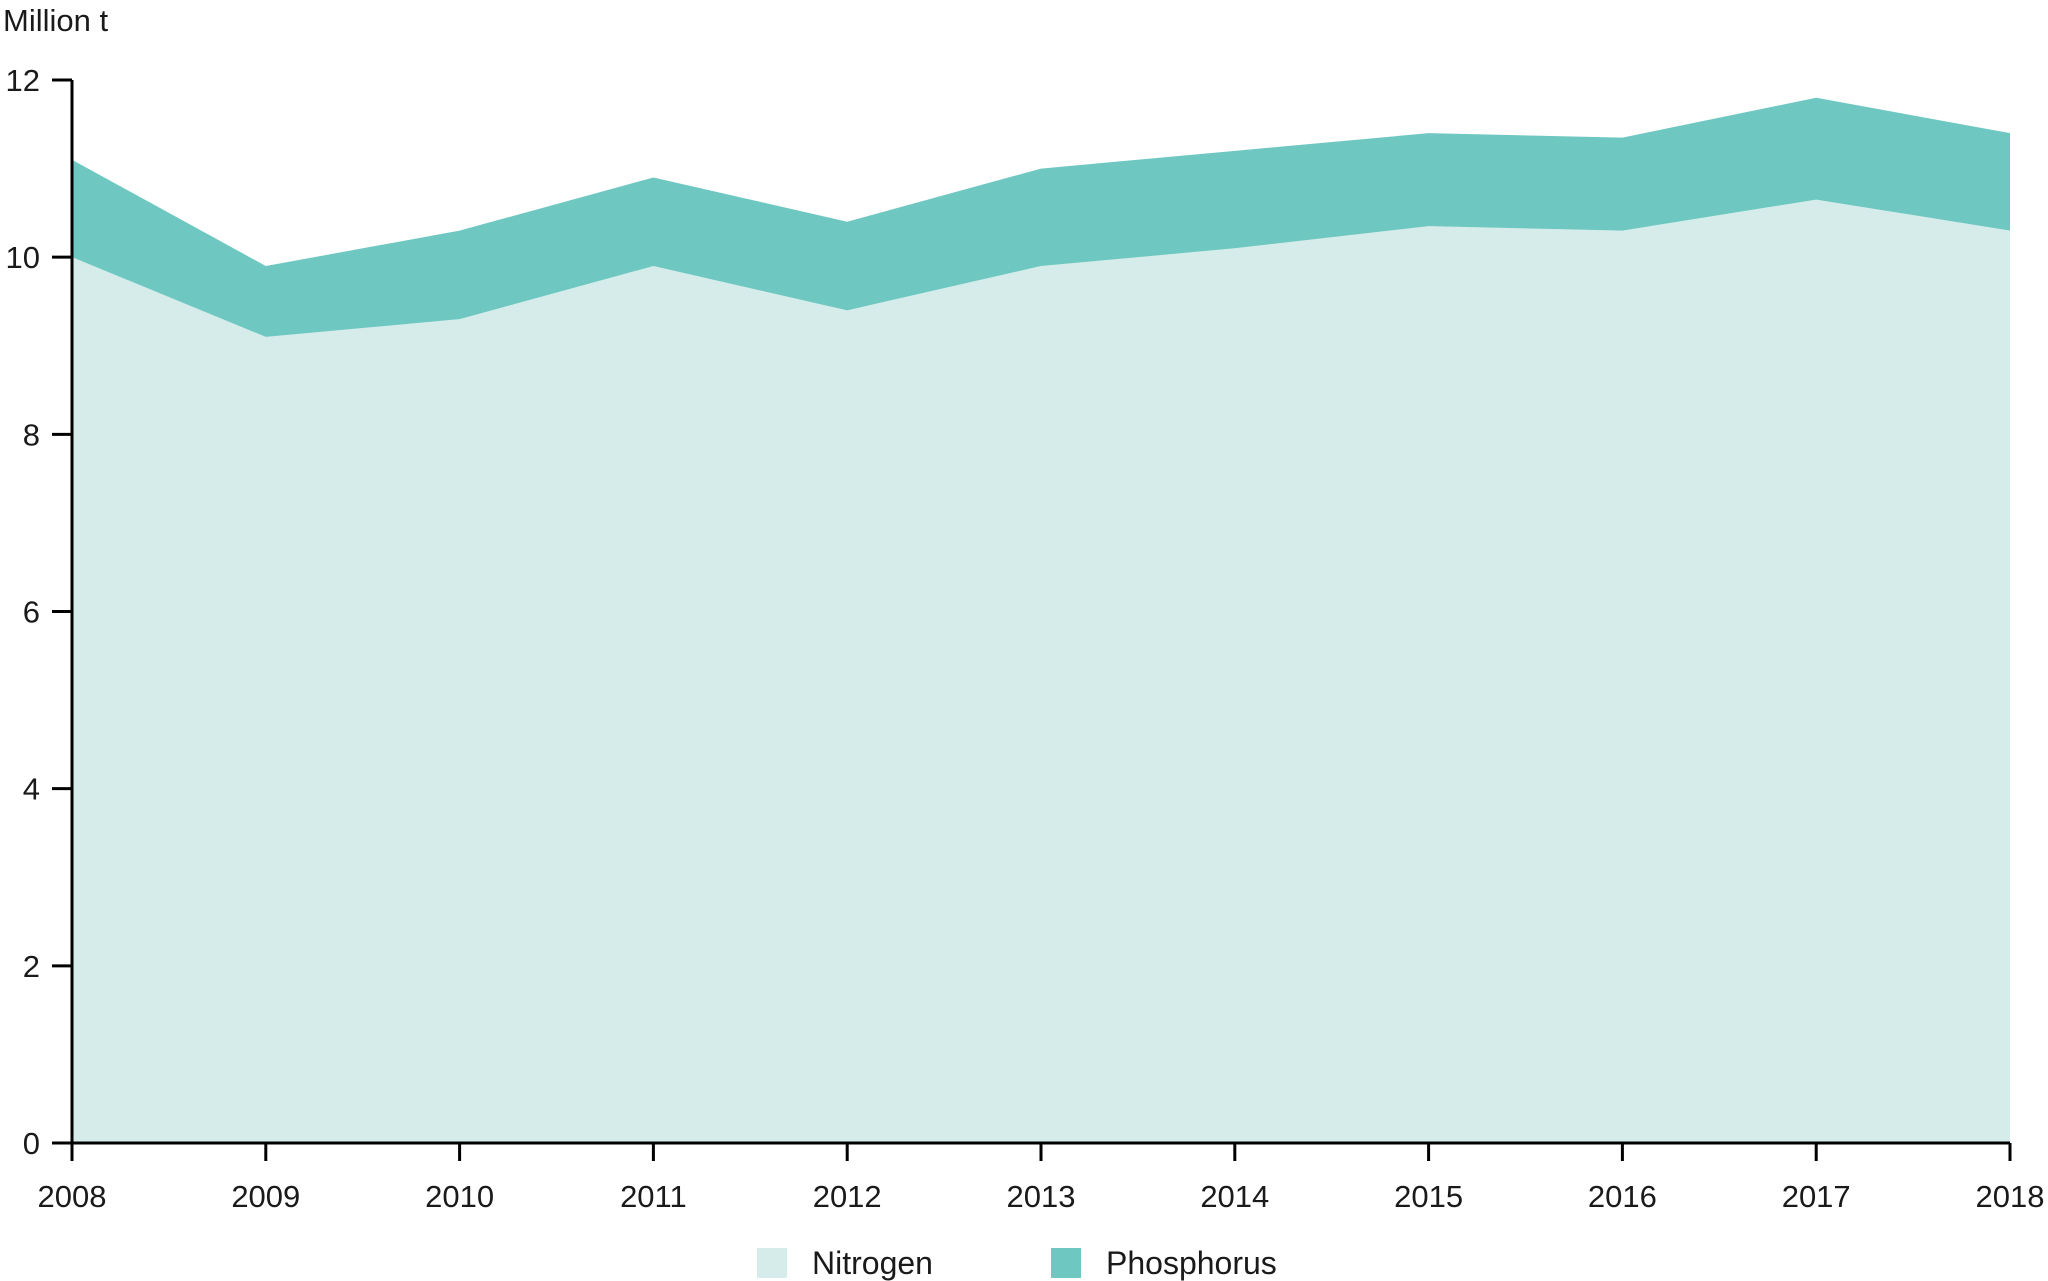 The height and width of the screenshot is (1281, 2048). Describe the element at coordinates (1234, 1196) in the screenshot. I see `x-tick-label: 2014` at that location.